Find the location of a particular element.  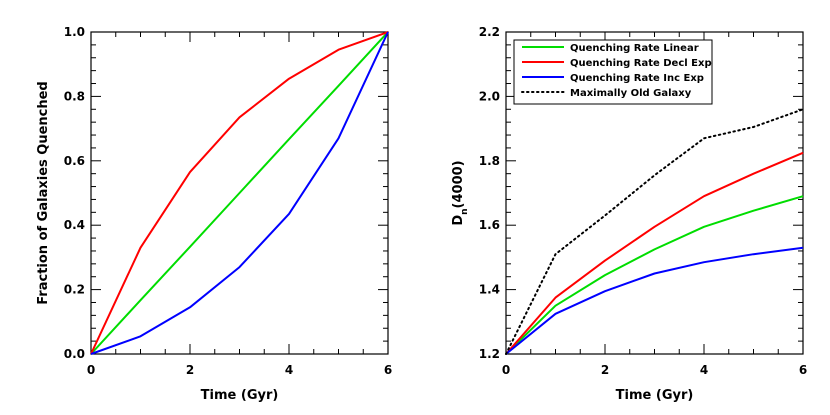

legend-entry: Quenching Rate Linear is located at coordinates (634, 48).